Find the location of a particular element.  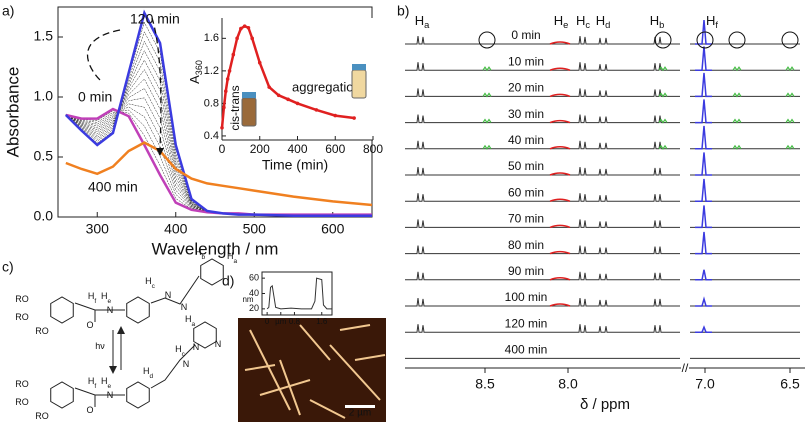

atom-label-main: hν is located at coordinates (100, 346).